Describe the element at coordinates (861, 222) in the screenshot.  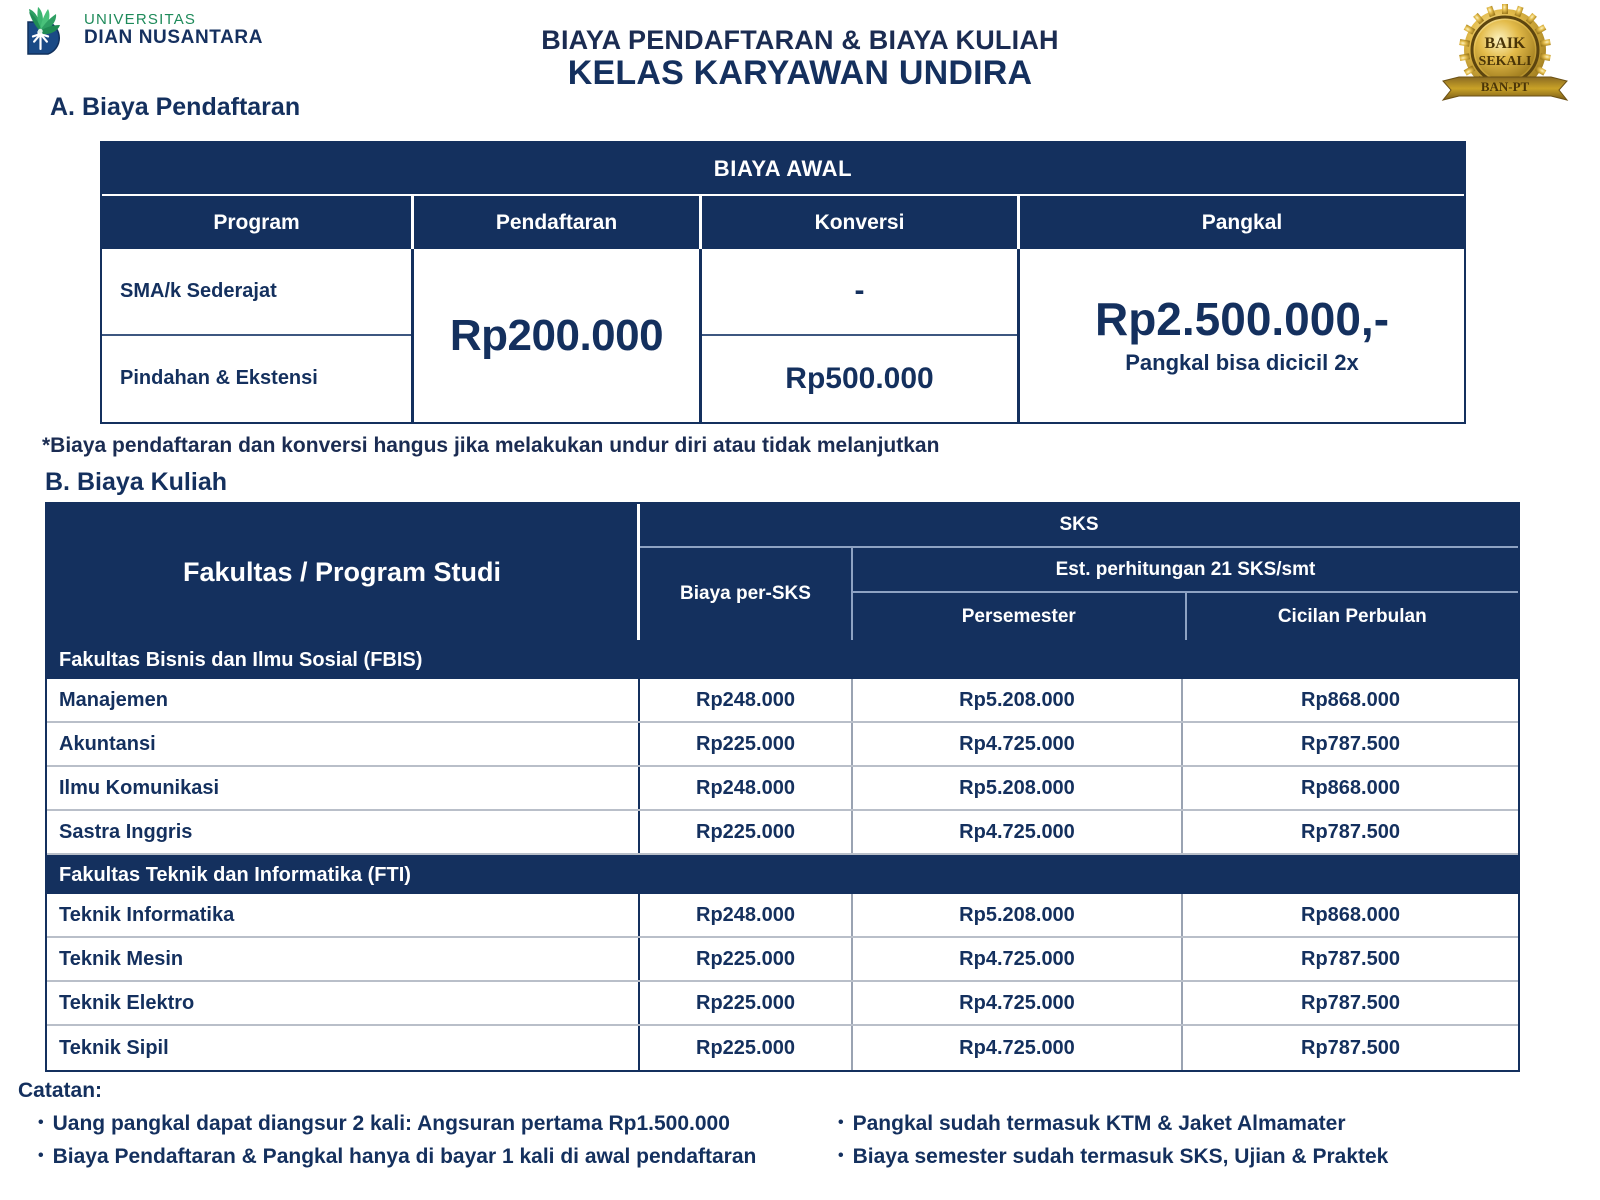
I see `table-a-col-konversi: Konversi` at that location.